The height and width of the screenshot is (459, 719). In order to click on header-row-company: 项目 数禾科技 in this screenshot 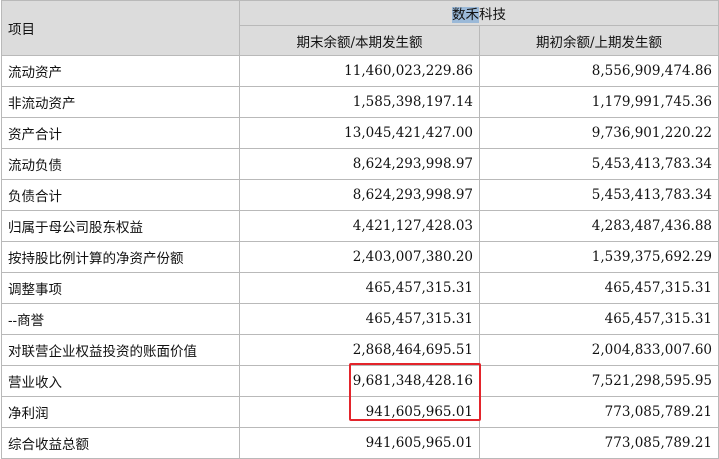, I will do `click(360, 28)`.